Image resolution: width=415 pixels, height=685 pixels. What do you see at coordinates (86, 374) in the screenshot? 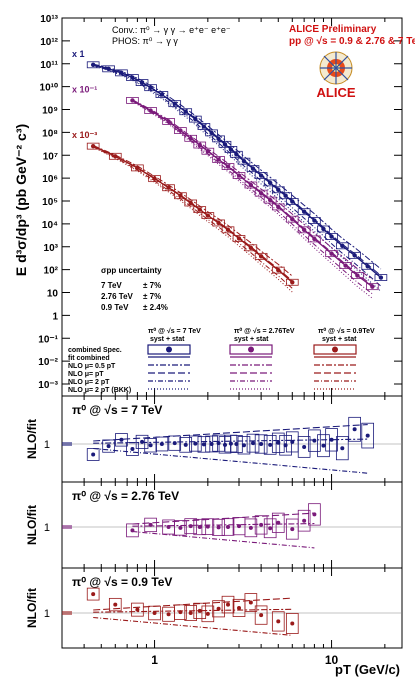
I see `legend-row-nlo-pt: NLO μ= pT` at bounding box center [86, 374].